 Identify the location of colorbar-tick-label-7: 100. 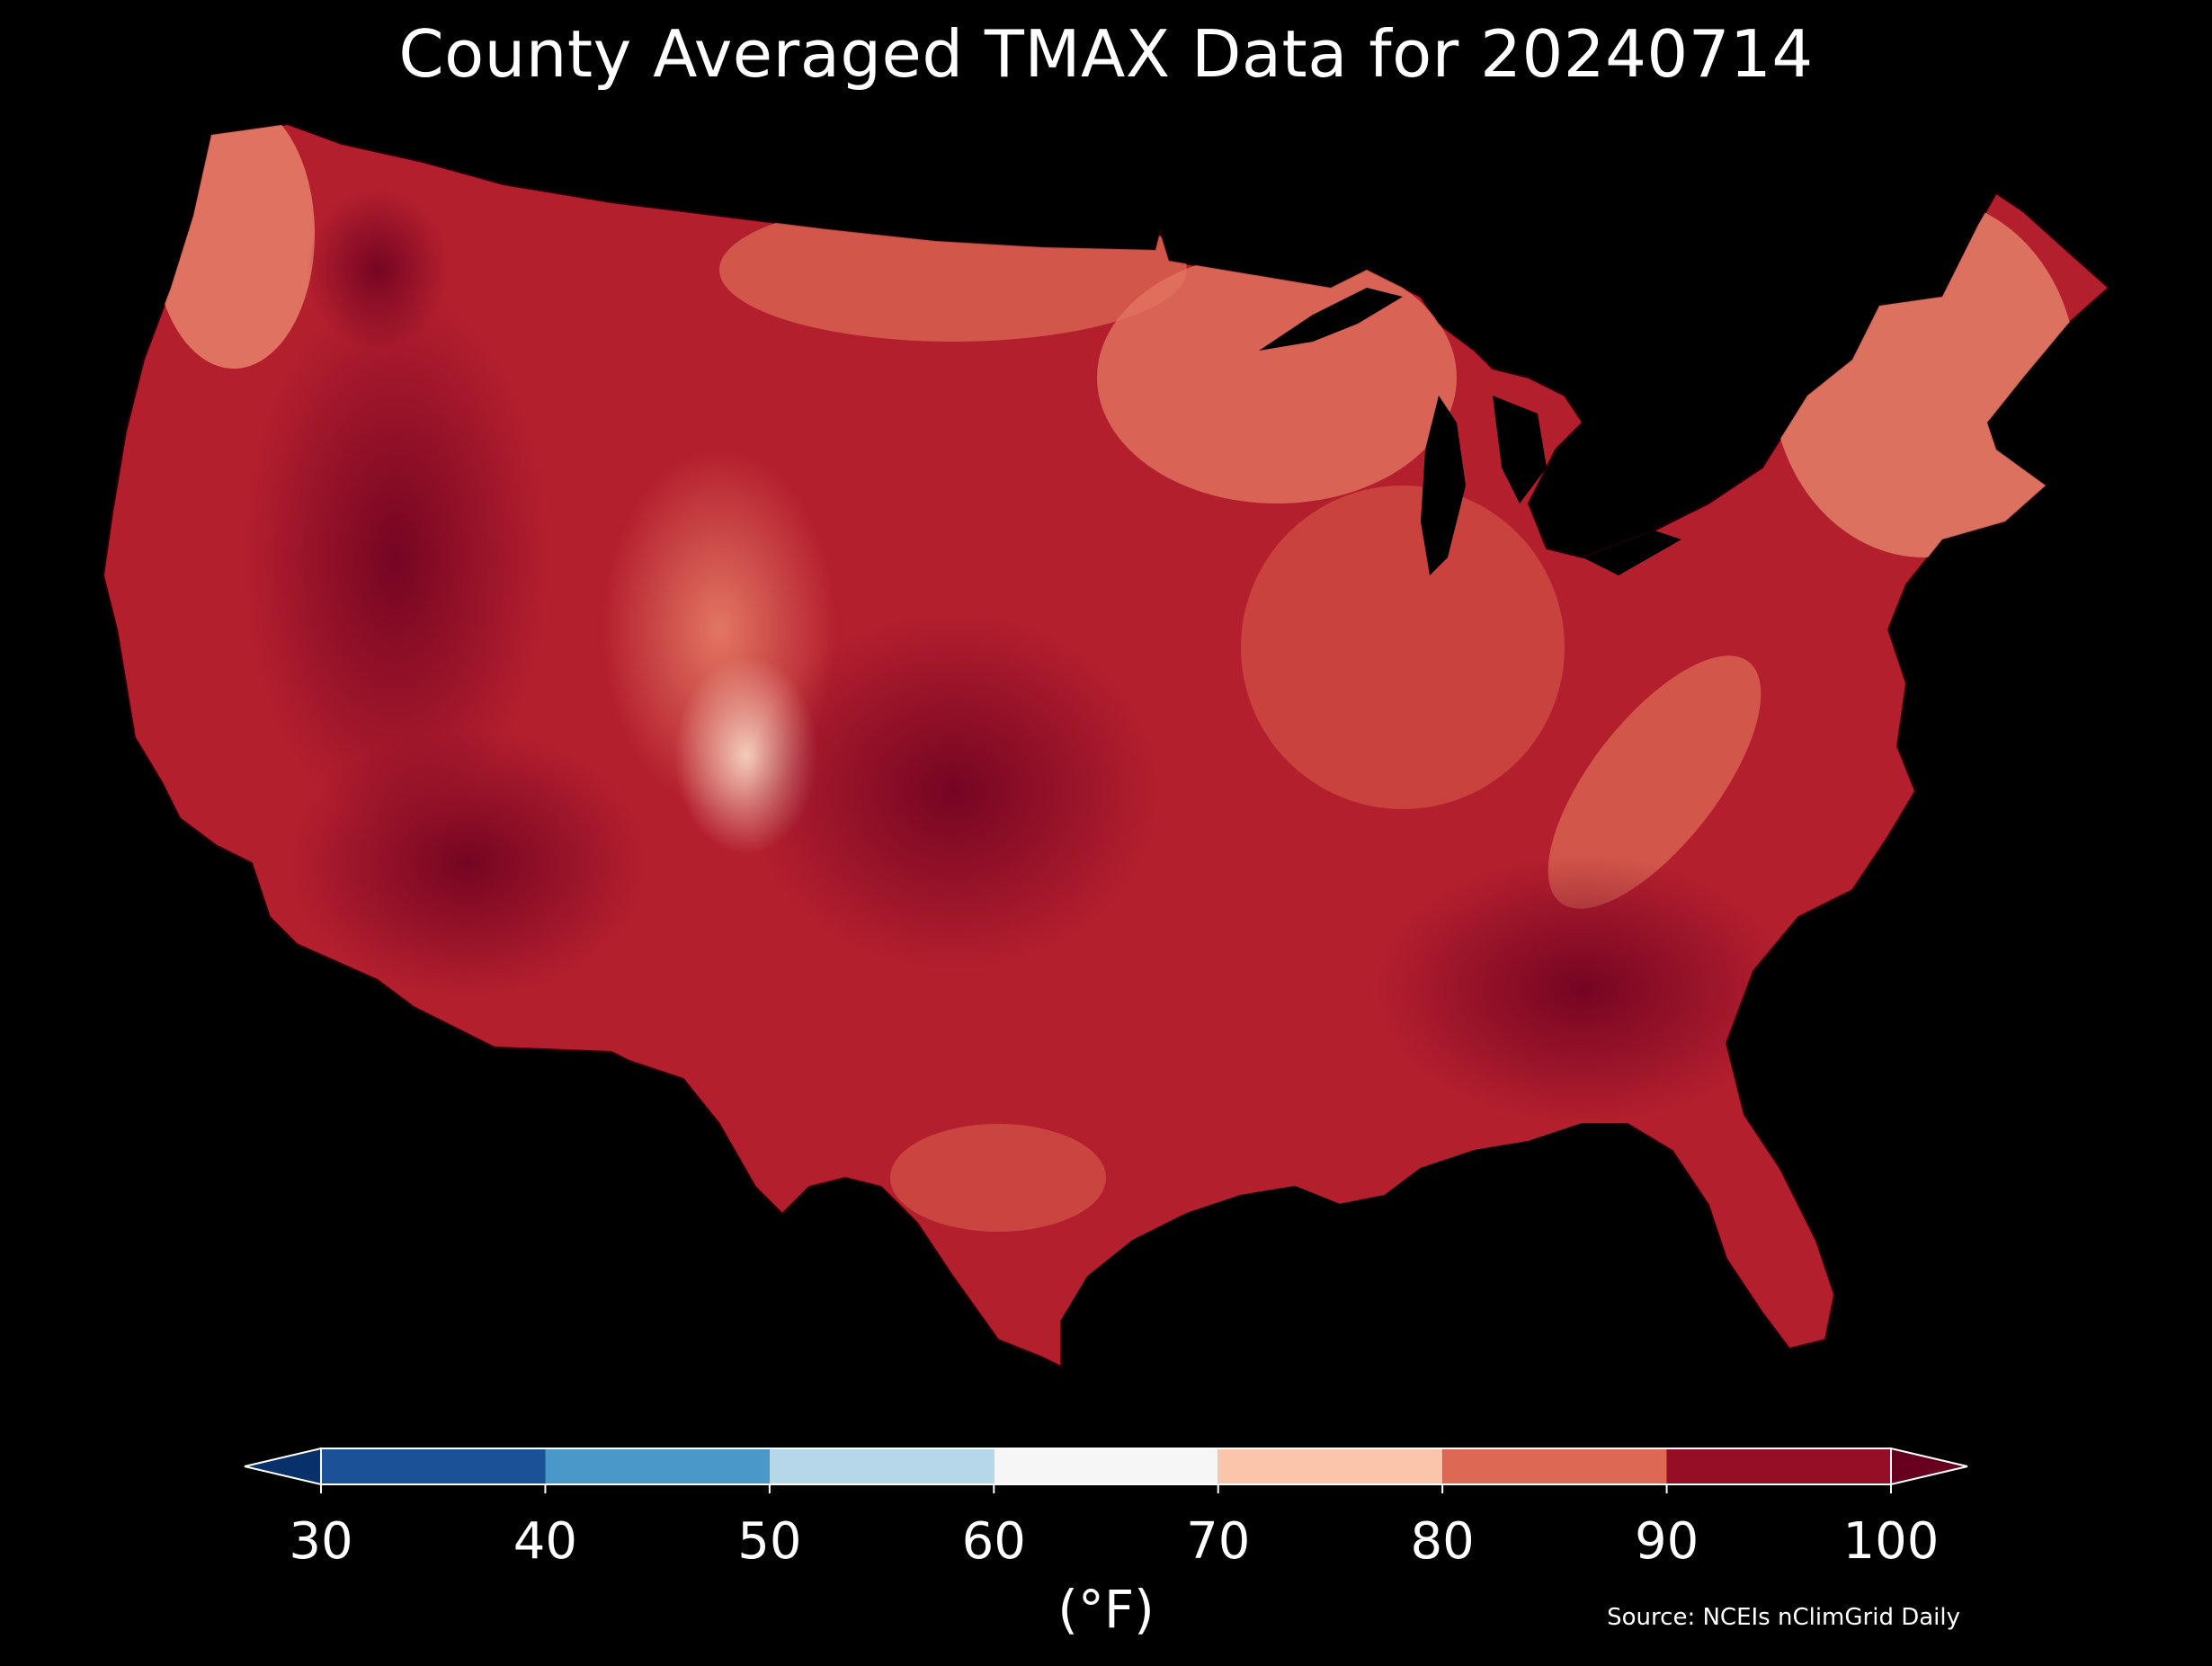
(1891, 1542).